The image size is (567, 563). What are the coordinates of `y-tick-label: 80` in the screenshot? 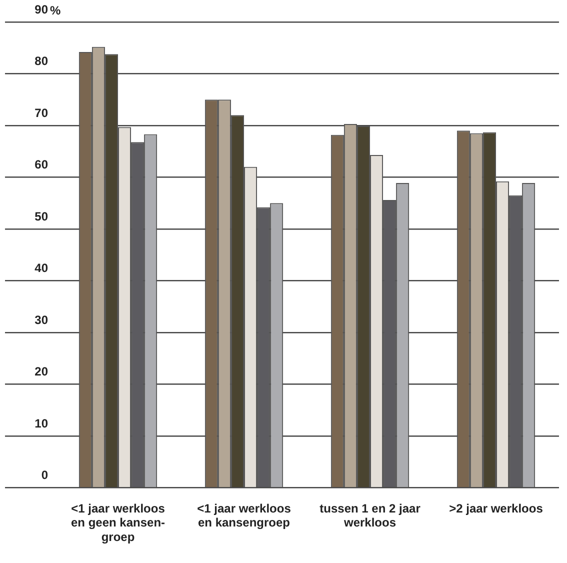 It's located at (41, 61).